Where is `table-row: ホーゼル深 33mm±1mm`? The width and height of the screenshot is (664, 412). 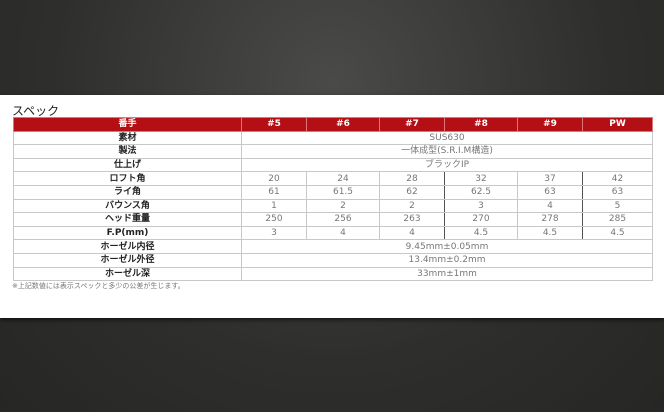 table-row: ホーゼル深 33mm±1mm is located at coordinates (333, 274).